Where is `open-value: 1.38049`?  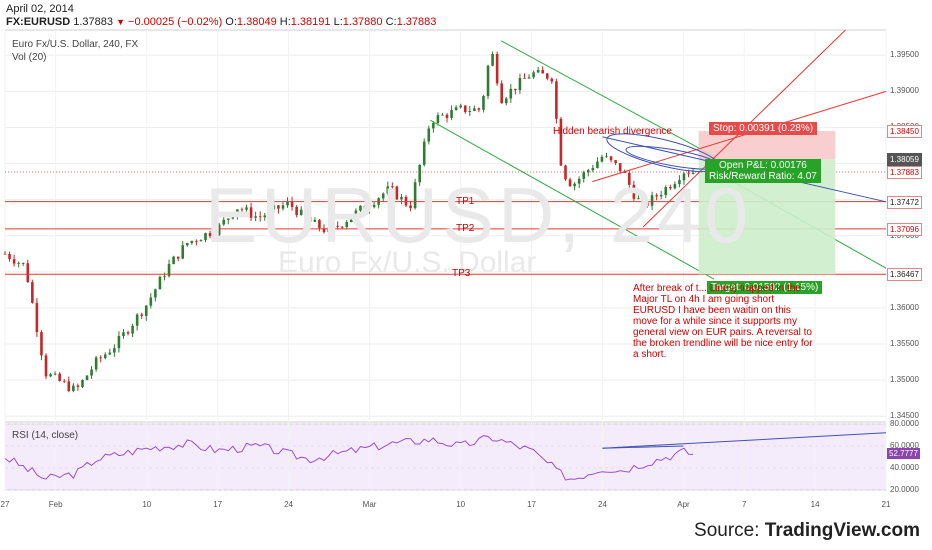 open-value: 1.38049 is located at coordinates (256, 22).